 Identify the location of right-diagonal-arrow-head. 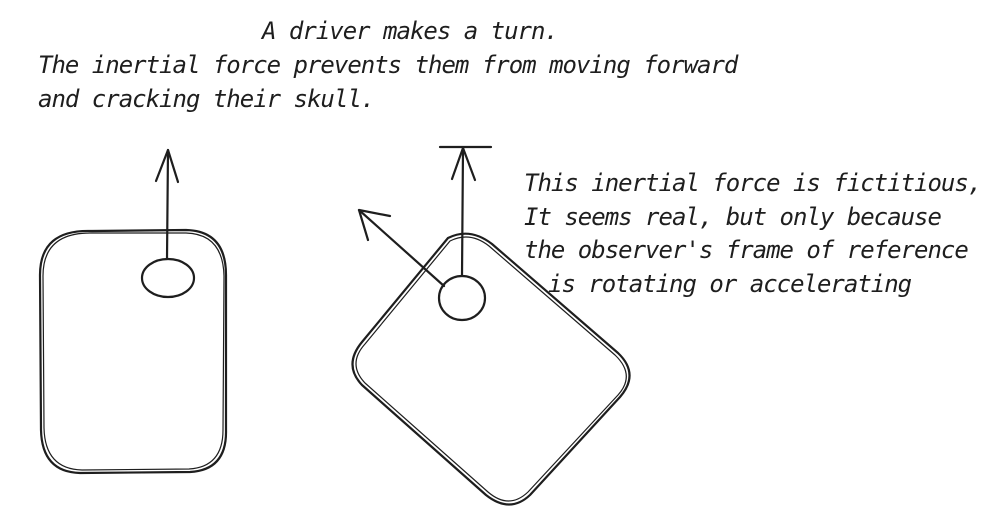
(374, 225).